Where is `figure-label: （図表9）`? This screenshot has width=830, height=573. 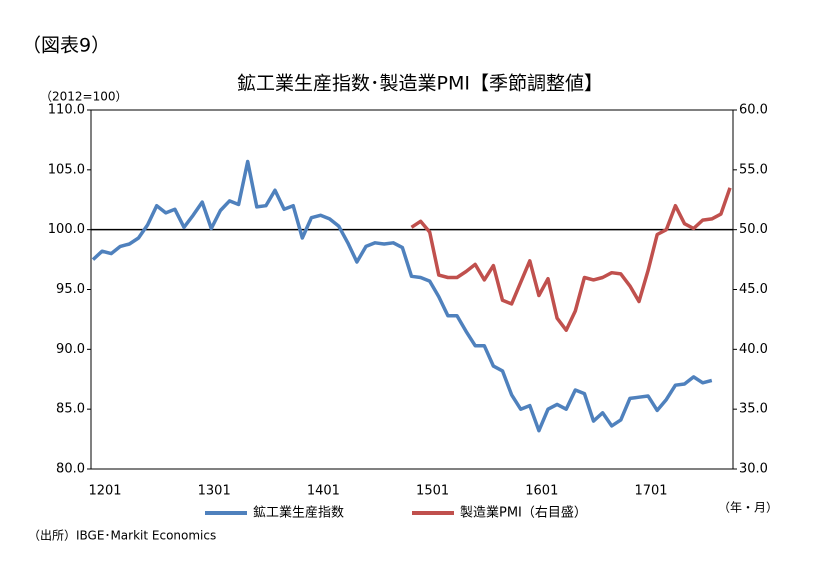 figure-label: （図表9） is located at coordinates (66, 46).